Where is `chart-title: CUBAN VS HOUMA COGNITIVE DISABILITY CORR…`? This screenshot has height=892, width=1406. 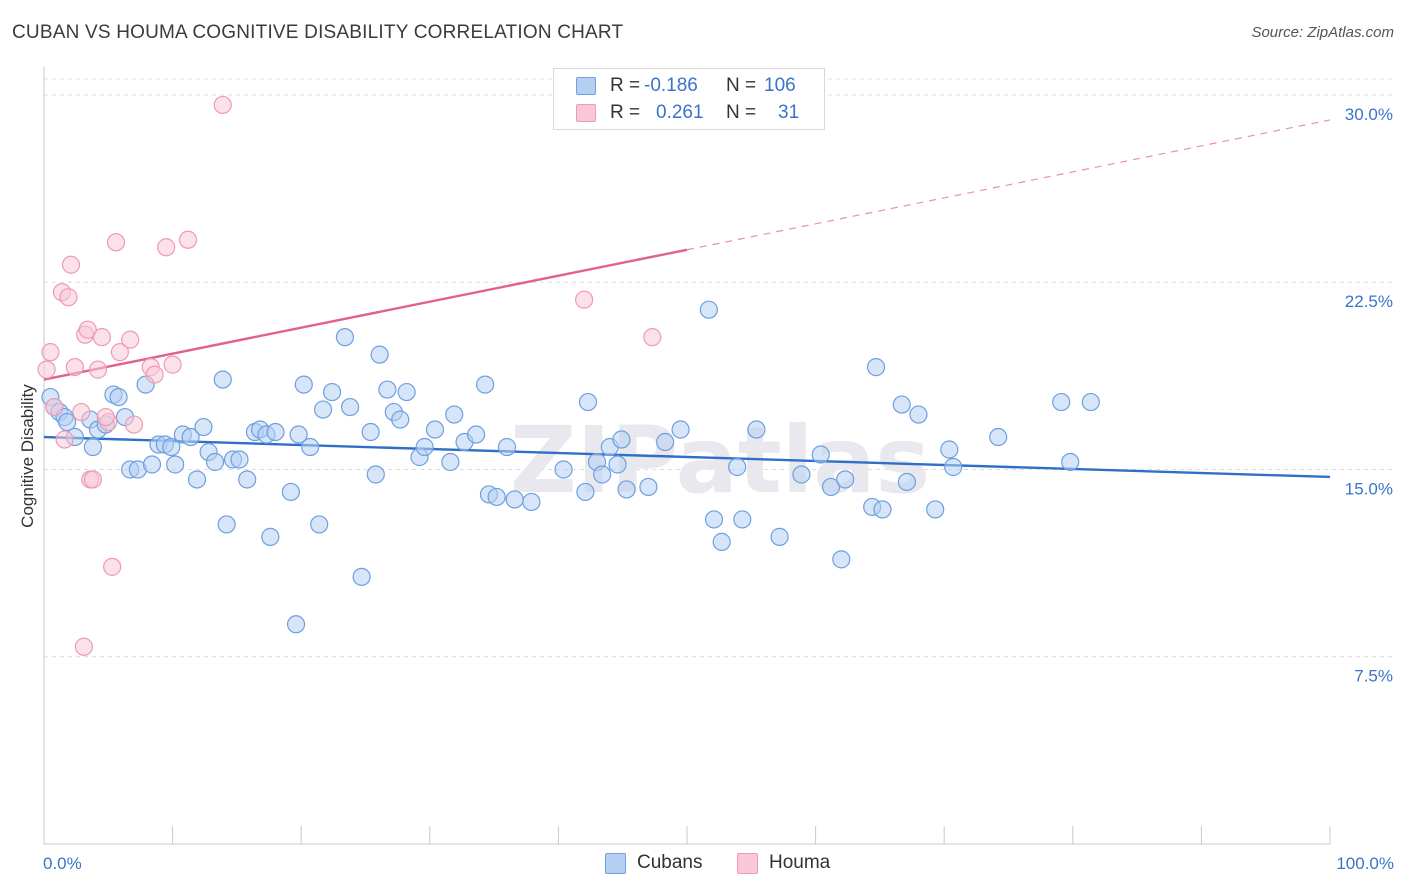 chart-title: CUBAN VS HOUMA COGNITIVE DISABILITY CORR… is located at coordinates (318, 32).